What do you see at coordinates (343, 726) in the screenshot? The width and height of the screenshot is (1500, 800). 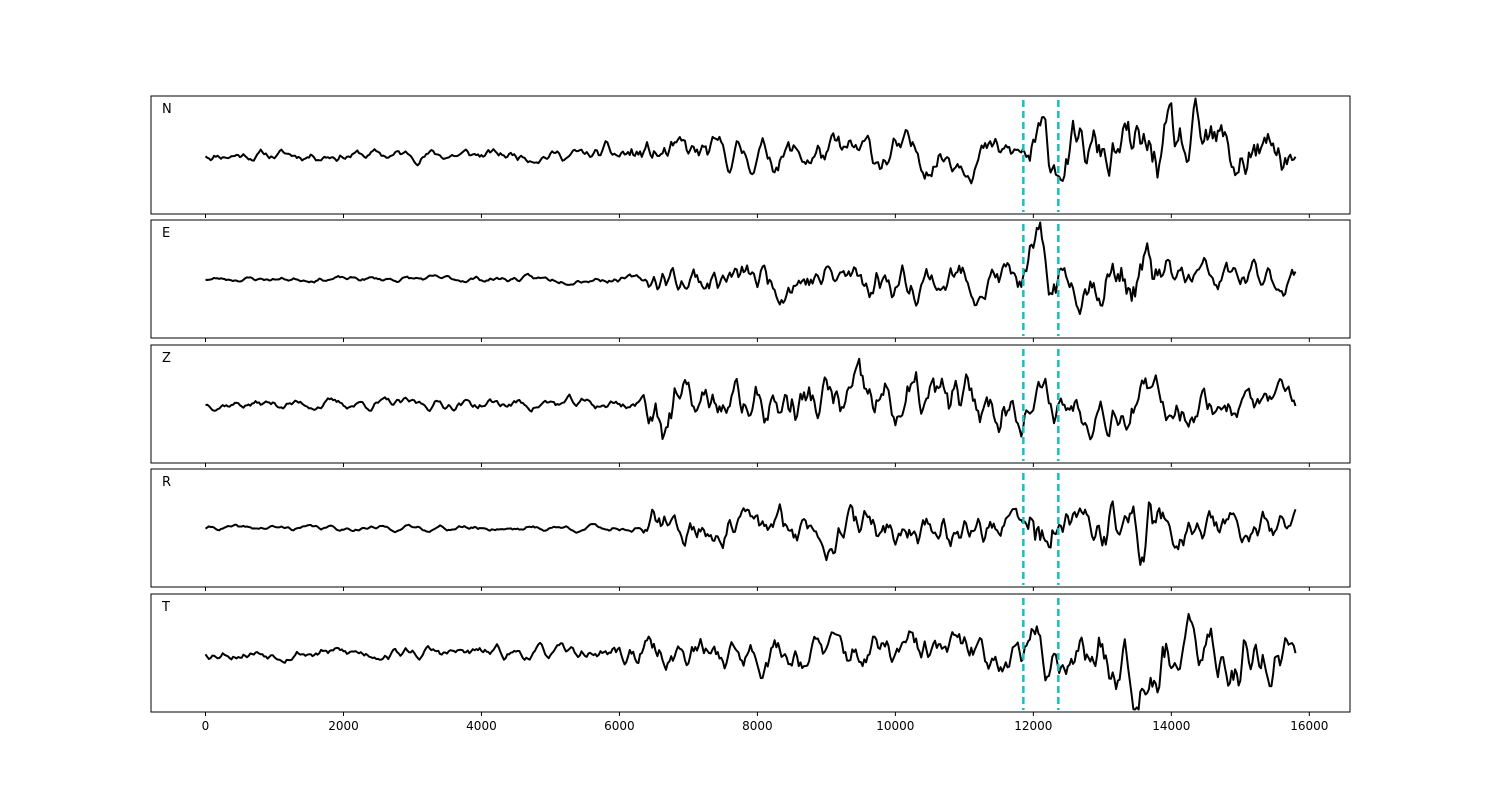 I see `x-tick-label: 2000` at bounding box center [343, 726].